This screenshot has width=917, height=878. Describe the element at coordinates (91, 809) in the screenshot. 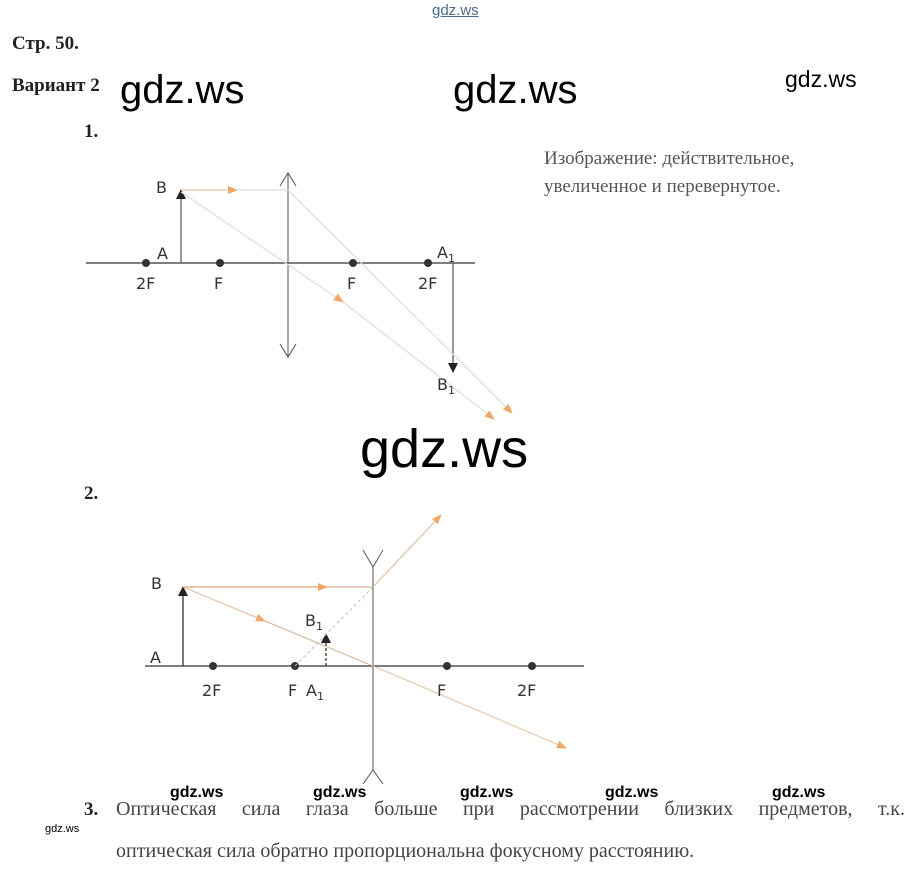

I see `task3-number: 3.` at that location.